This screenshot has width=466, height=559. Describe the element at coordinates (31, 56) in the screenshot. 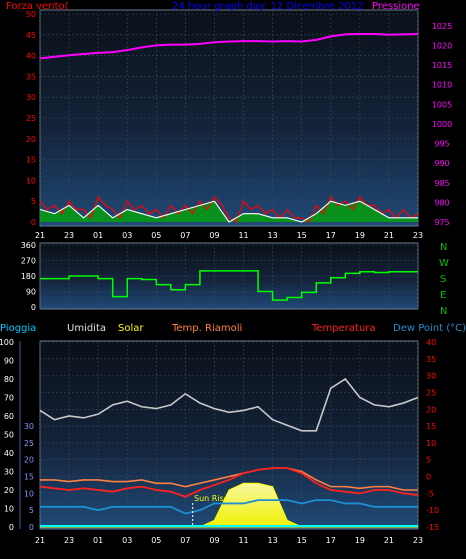

I see `y-tick-label-wind: 40` at that location.